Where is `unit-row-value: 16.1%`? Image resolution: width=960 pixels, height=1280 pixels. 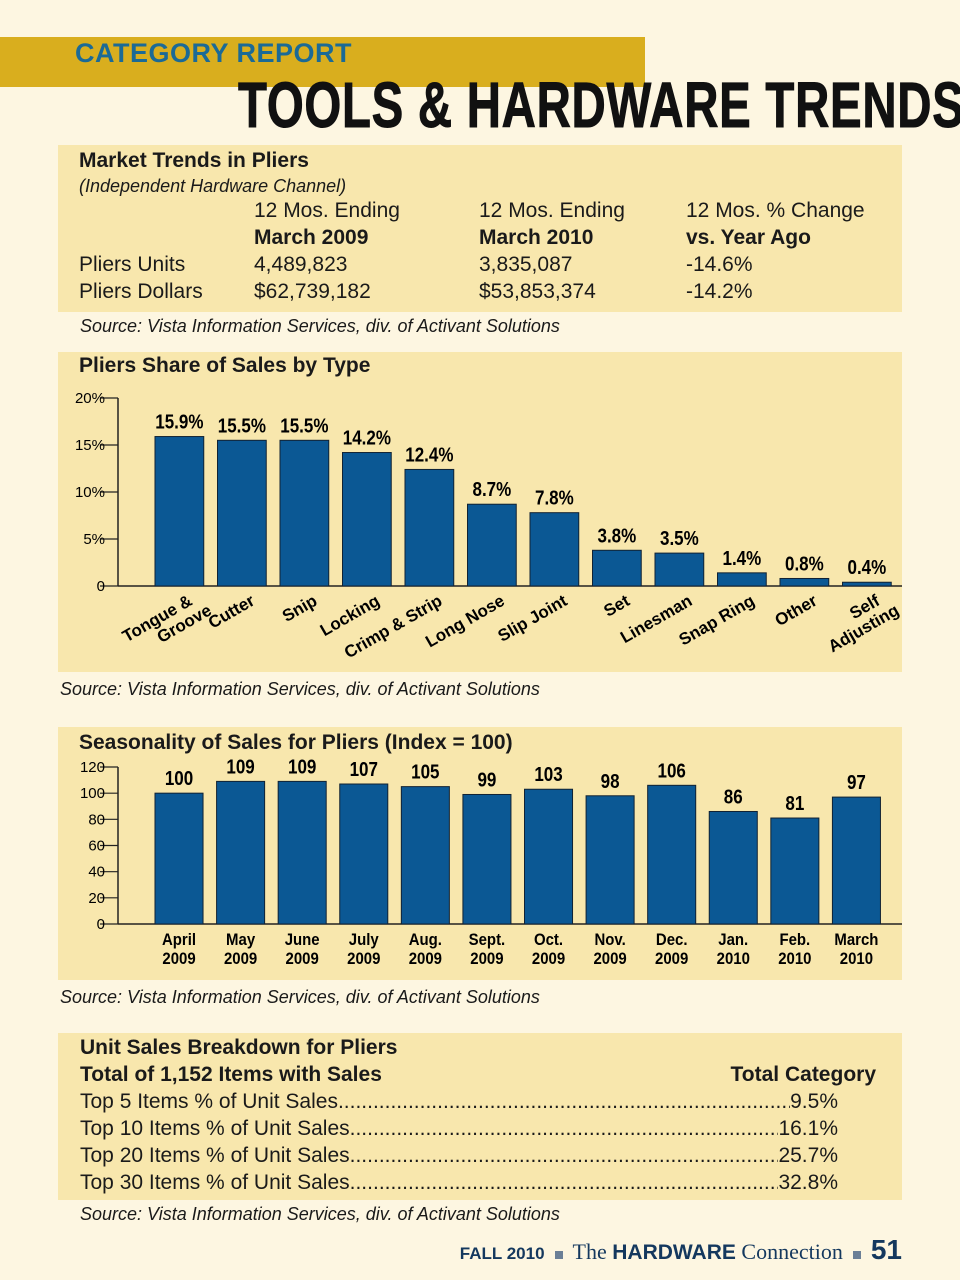
unit-row-value: 16.1% is located at coordinates (808, 1128).